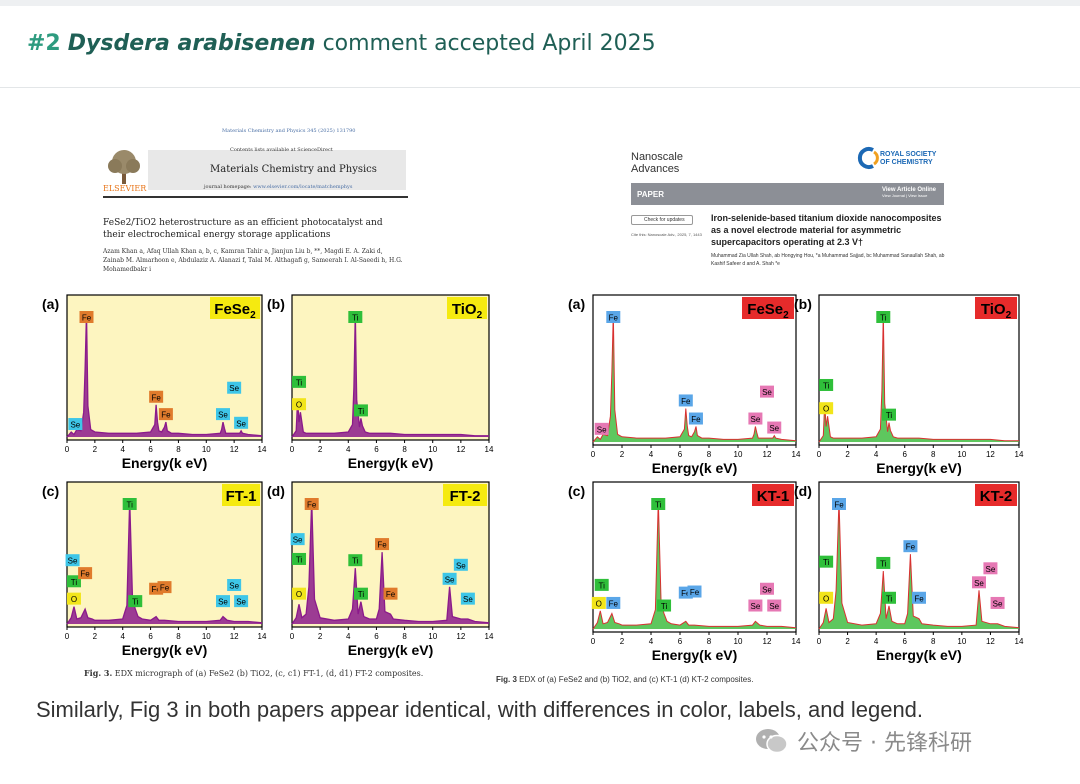 The width and height of the screenshot is (1080, 784). What do you see at coordinates (650, 194) in the screenshot?
I see `right-paper-bar-label: PAPER` at bounding box center [650, 194].